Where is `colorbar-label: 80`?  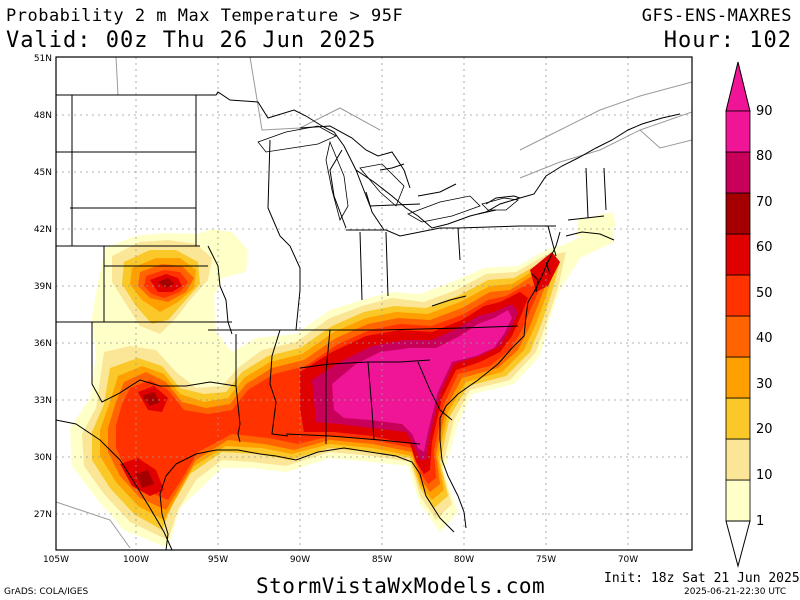 colorbar-label: 80 is located at coordinates (764, 156).